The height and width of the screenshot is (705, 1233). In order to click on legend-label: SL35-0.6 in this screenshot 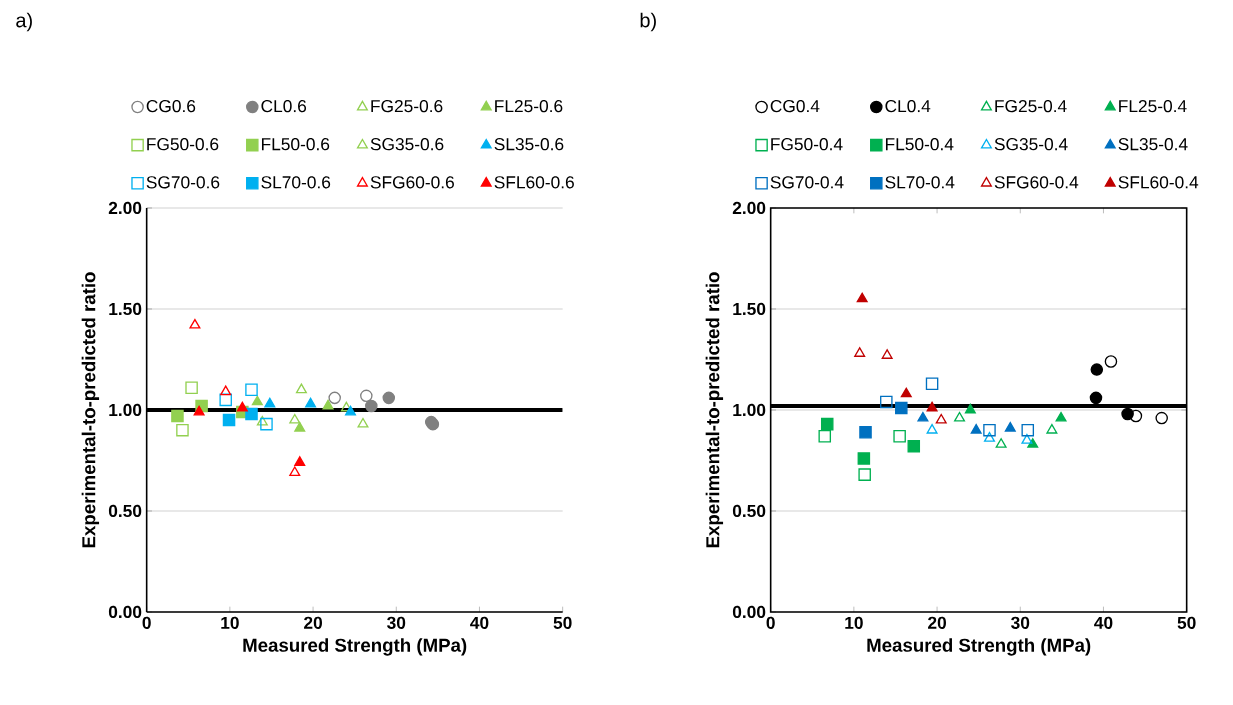, I will do `click(529, 144)`.